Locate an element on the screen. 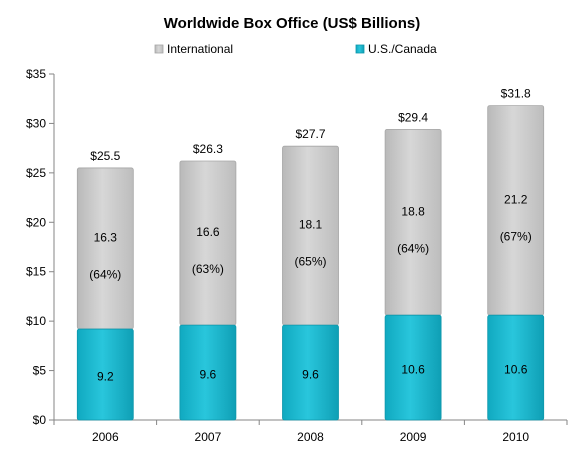 This screenshot has width=585, height=461. x-tick-label: 2007 is located at coordinates (208, 437).